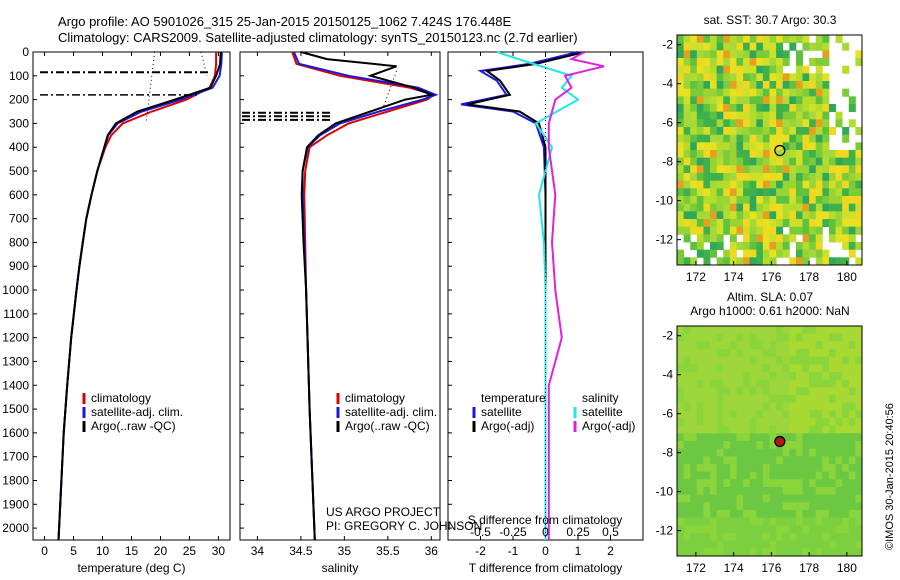 Image resolution: width=900 pixels, height=580 pixels. I want to click on difference-temp-legend-label: Argo(-adj), so click(507, 426).